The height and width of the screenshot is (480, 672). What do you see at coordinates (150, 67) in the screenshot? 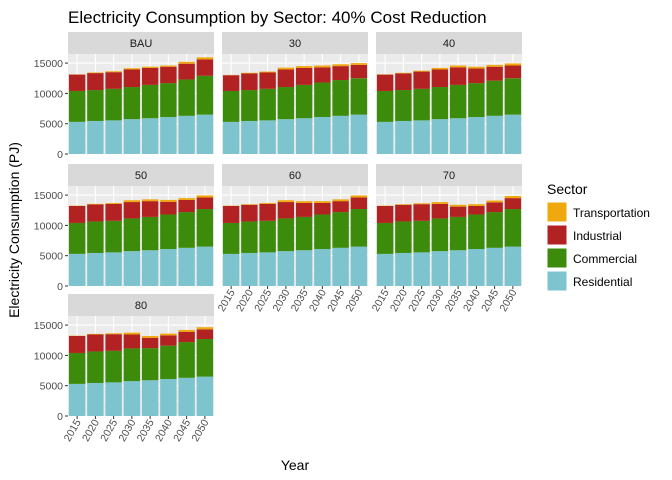
I see `bar-transportation-2035` at bounding box center [150, 67].